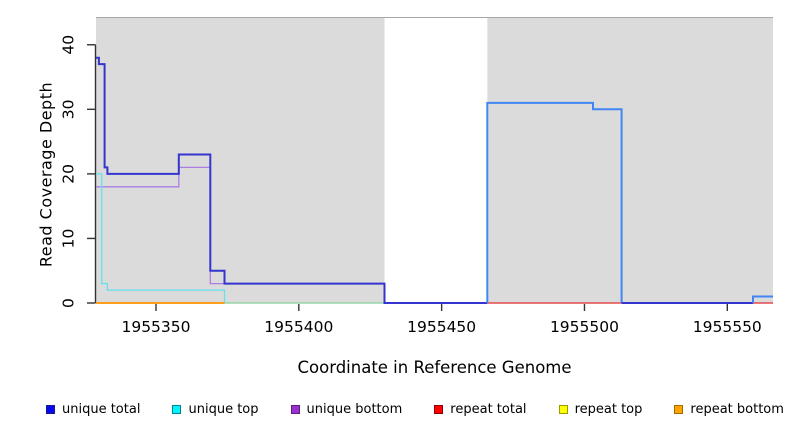  Describe the element at coordinates (295, 409) in the screenshot. I see `unique-bottom-swatch` at that location.